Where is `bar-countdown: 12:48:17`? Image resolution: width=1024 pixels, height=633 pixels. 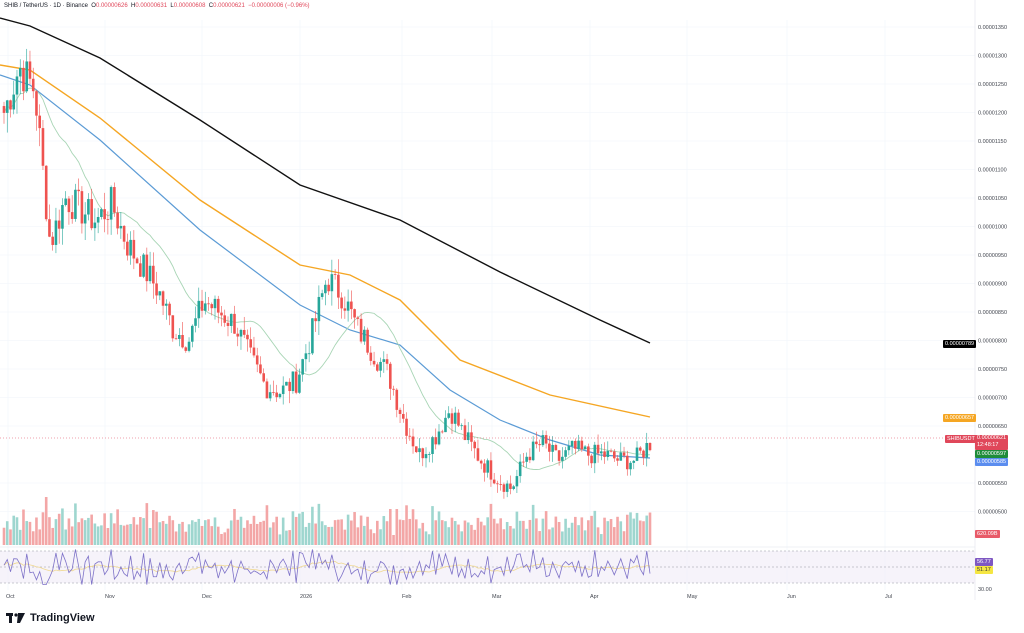
bar-countdown: 12:48:17 is located at coordinates (988, 445).